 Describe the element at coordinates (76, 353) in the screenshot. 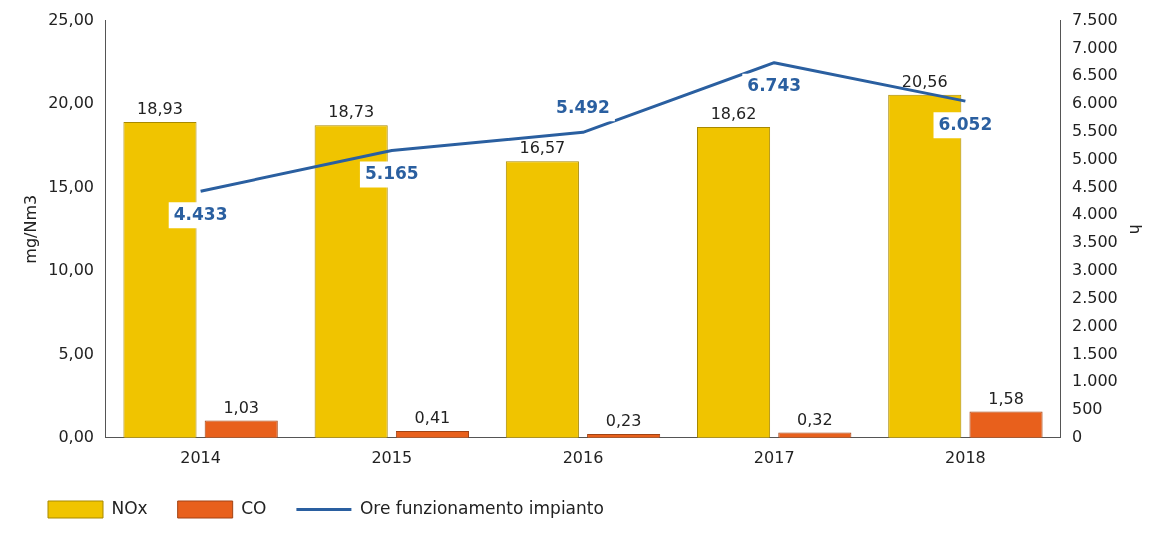

I see `y-tick-label: 5,00` at that location.